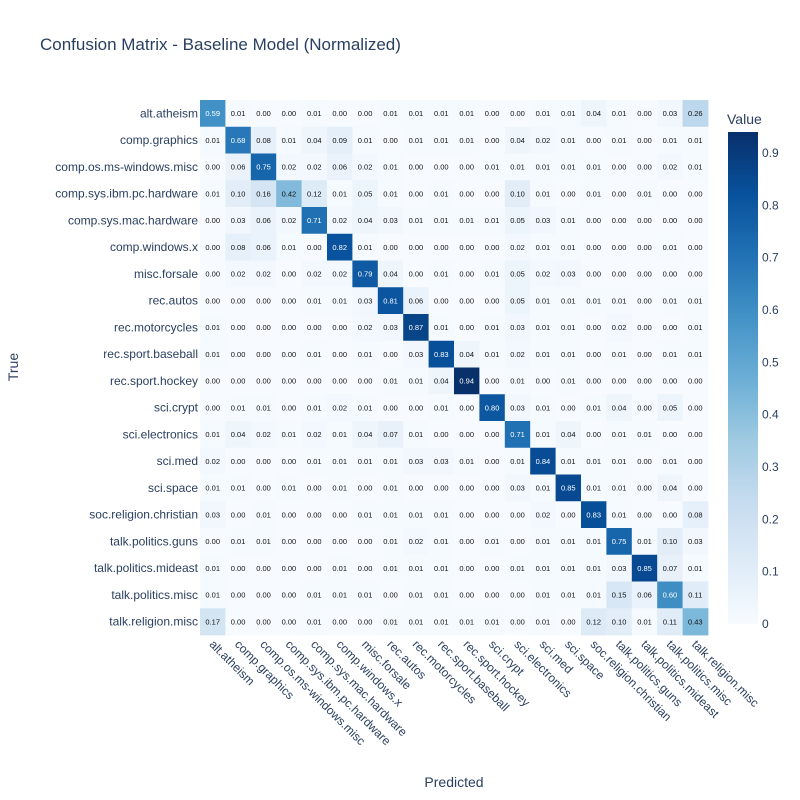 The height and width of the screenshot is (800, 800). Describe the element at coordinates (365, 193) in the screenshot. I see `cell-value-label: 0.05` at that location.